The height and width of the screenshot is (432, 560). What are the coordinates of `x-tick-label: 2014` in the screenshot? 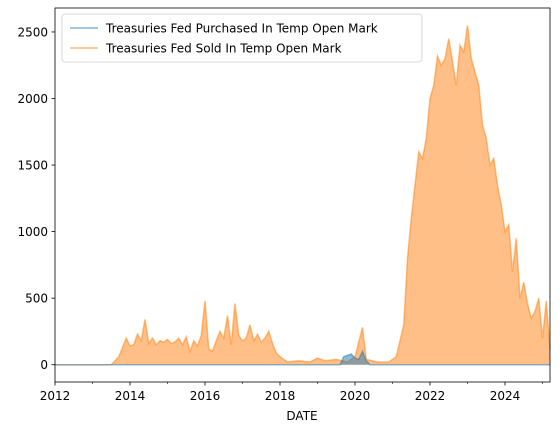 It's located at (130, 396).